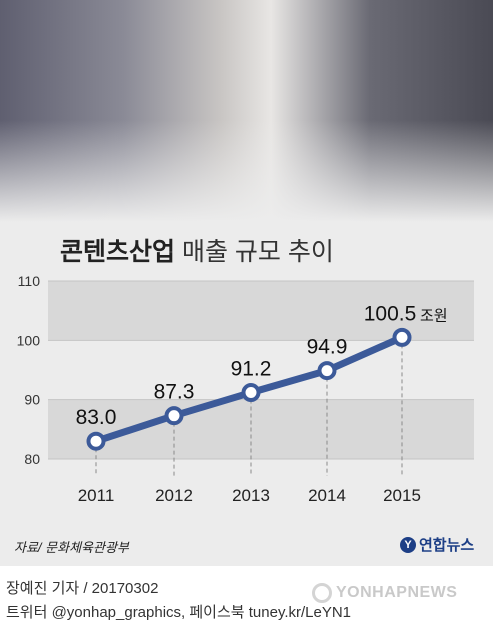 The height and width of the screenshot is (627, 493). What do you see at coordinates (71, 547) in the screenshot?
I see `source-note: 자료/ 문화체육관광부` at bounding box center [71, 547].